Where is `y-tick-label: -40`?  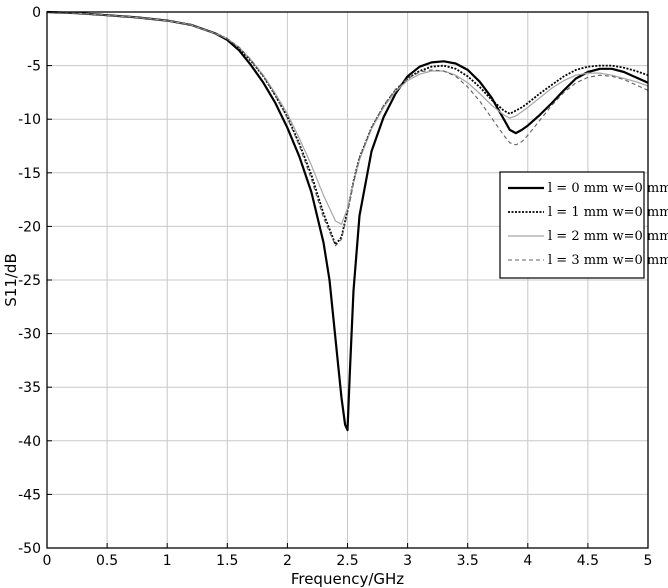 y-tick-label: -40 is located at coordinates (29, 442).